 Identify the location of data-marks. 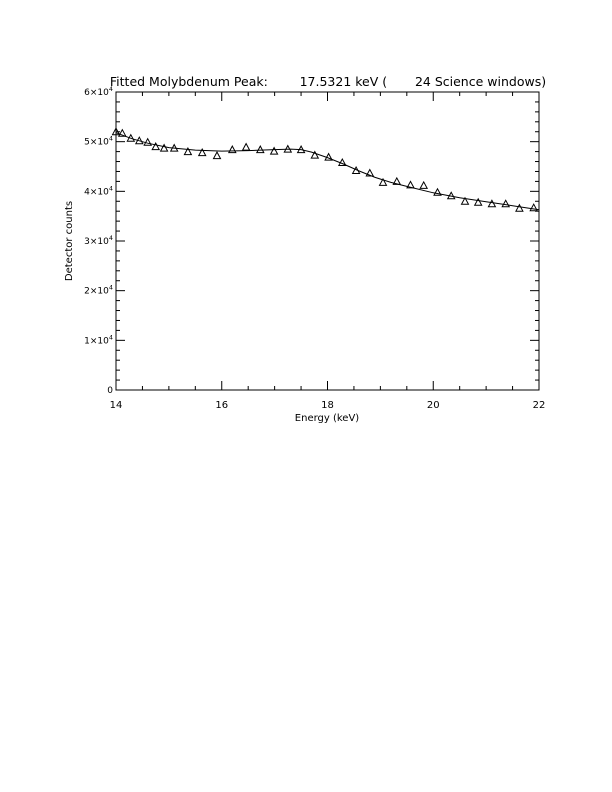
(325, 169).